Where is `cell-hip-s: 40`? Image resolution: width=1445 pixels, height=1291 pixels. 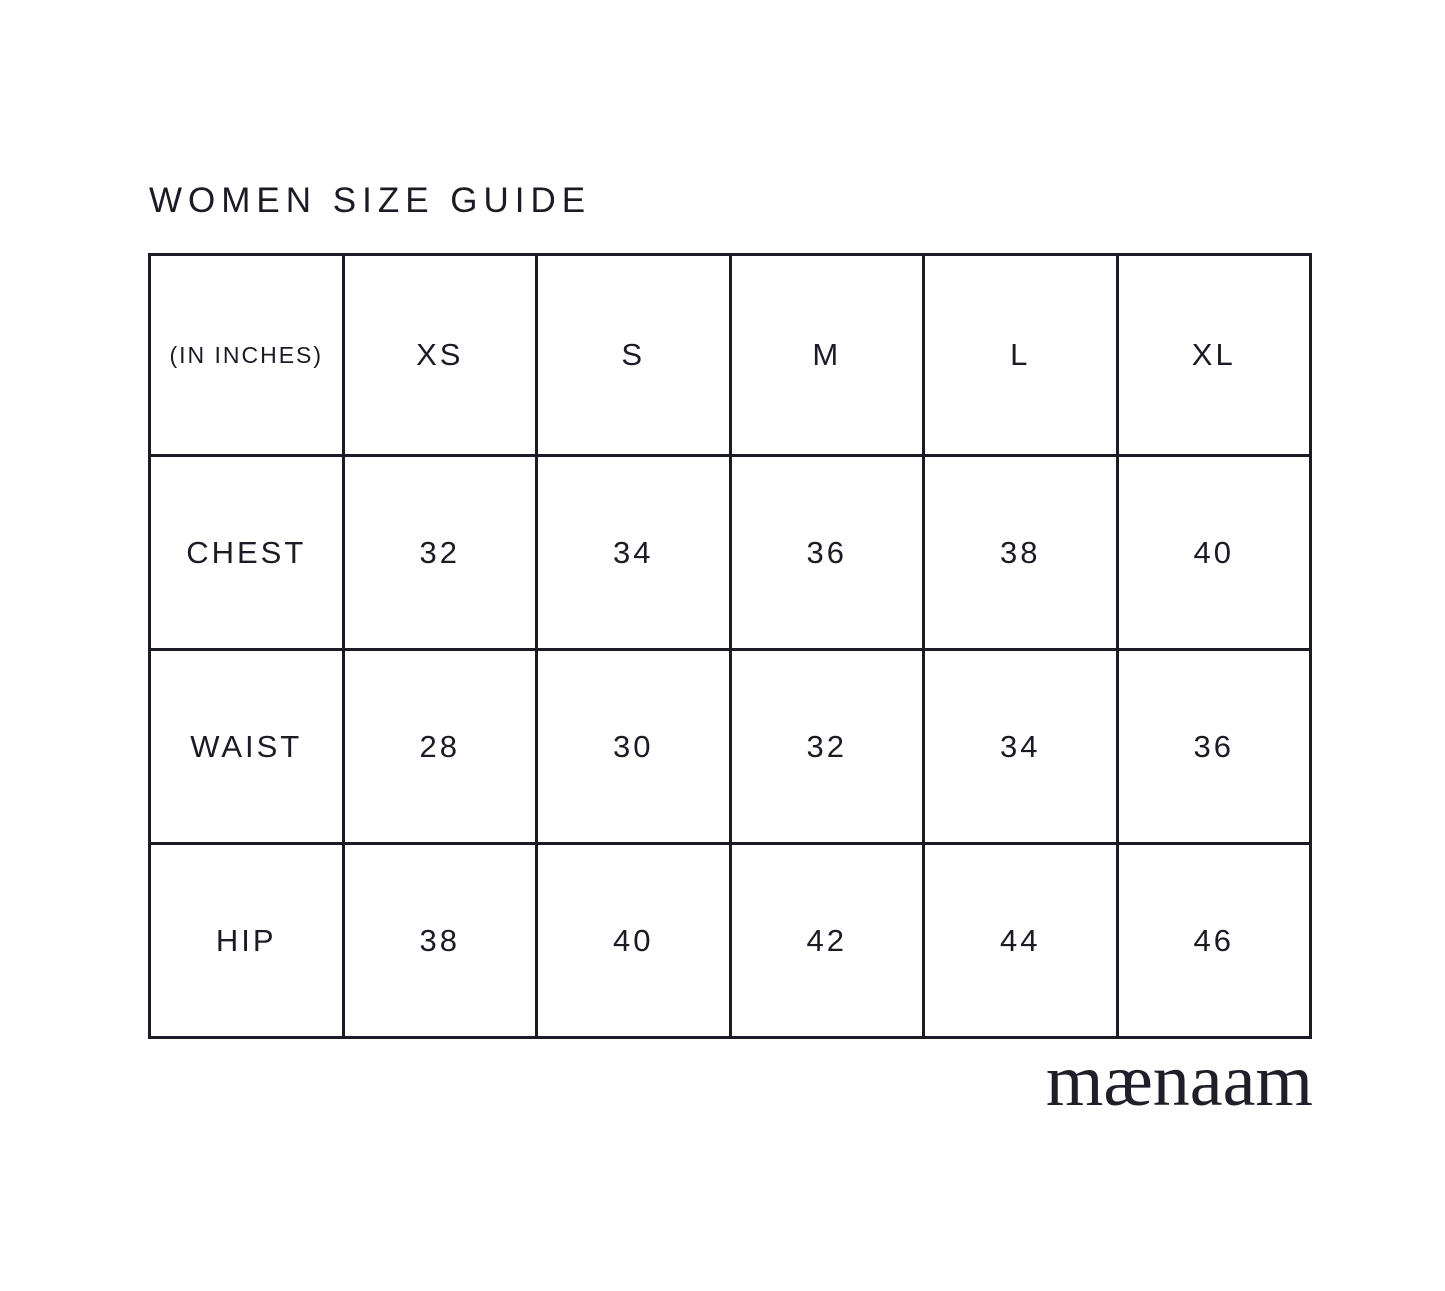
cell-hip-s: 40 is located at coordinates (633, 940).